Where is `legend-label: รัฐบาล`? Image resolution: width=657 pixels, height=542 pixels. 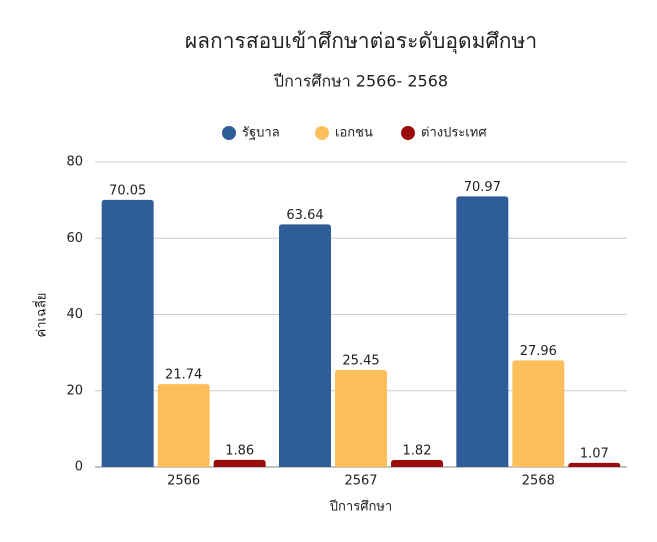
legend-label: รัฐบาล is located at coordinates (261, 133).